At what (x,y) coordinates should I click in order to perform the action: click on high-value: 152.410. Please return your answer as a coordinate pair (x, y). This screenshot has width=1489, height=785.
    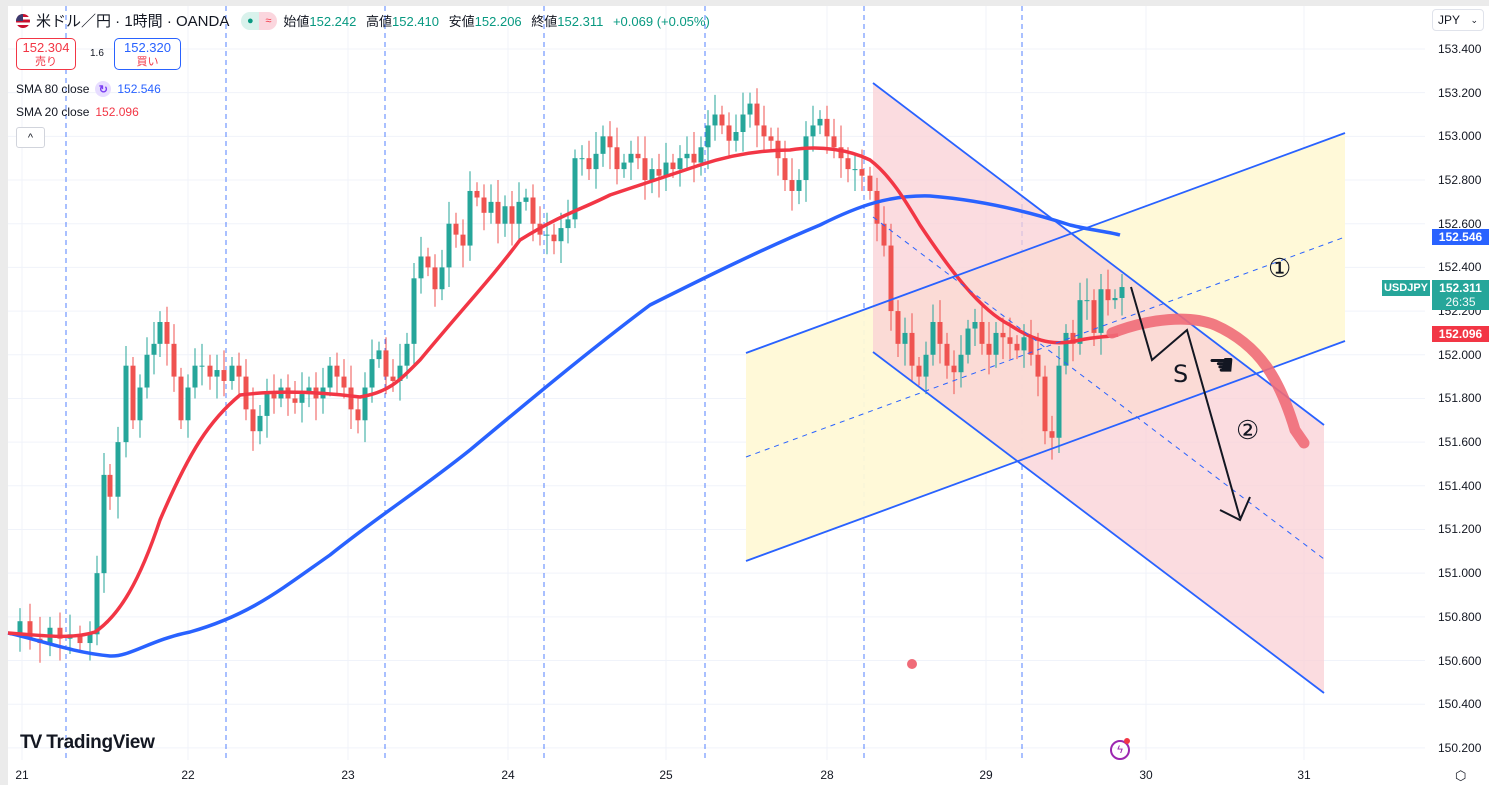
    Looking at the image, I should click on (416, 21).